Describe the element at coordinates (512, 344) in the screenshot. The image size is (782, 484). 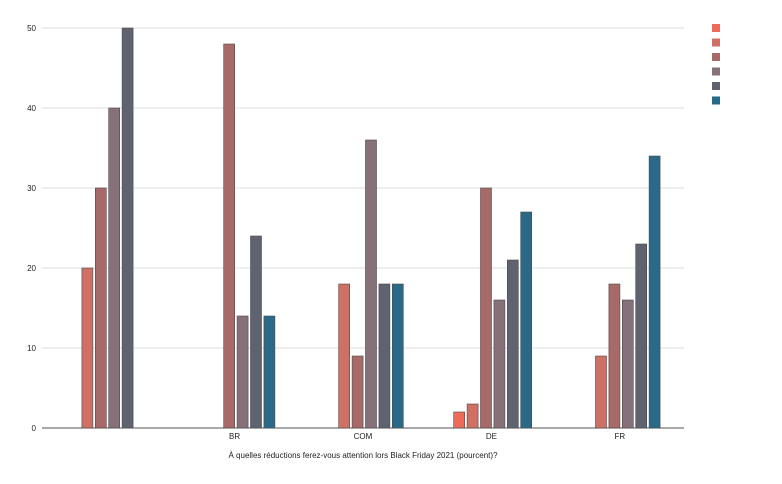
I see `bar-DE-s4` at that location.